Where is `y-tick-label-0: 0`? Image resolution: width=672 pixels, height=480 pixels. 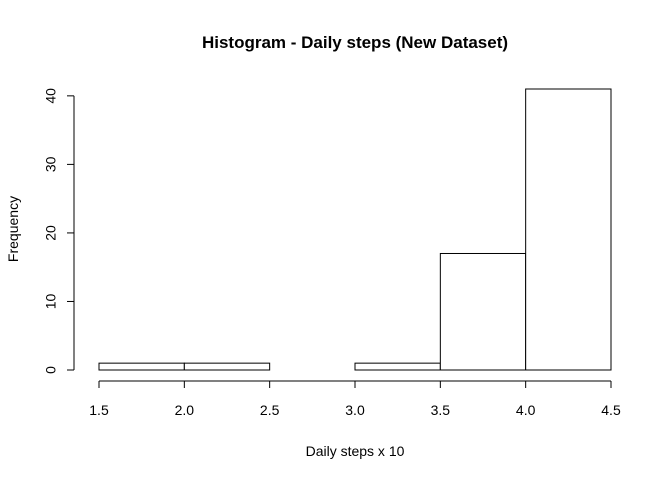
y-tick-label-0: 0 is located at coordinates (51, 370).